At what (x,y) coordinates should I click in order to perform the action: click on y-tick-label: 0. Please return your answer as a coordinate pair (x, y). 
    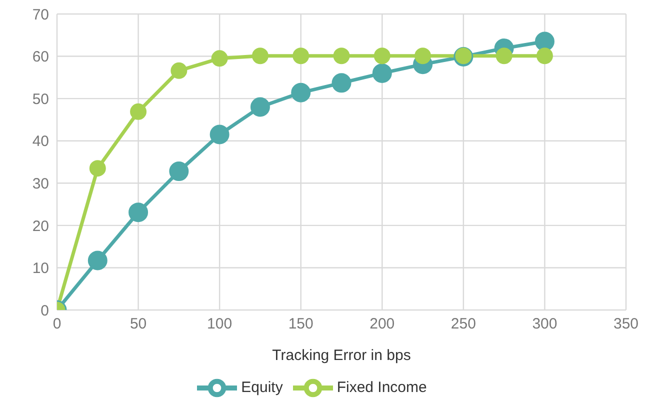
    Looking at the image, I should click on (44, 311).